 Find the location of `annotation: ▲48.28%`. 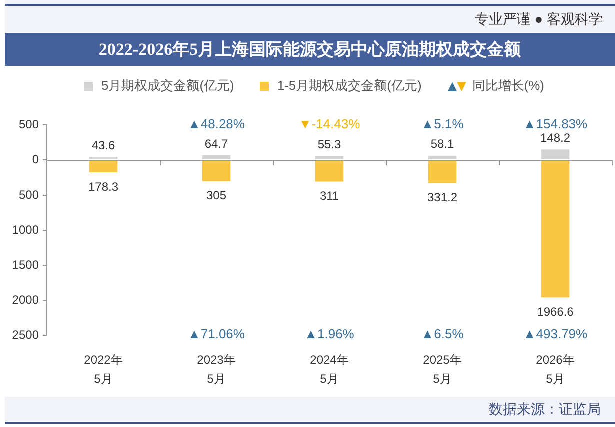

annotation: ▲48.28% is located at coordinates (217, 124).